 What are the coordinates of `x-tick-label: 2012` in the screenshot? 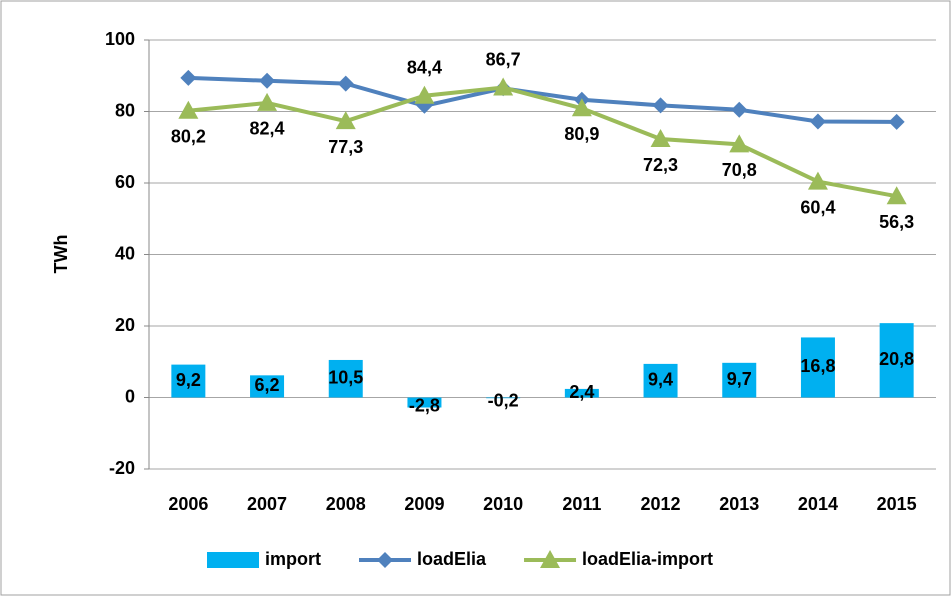 It's located at (661, 504).